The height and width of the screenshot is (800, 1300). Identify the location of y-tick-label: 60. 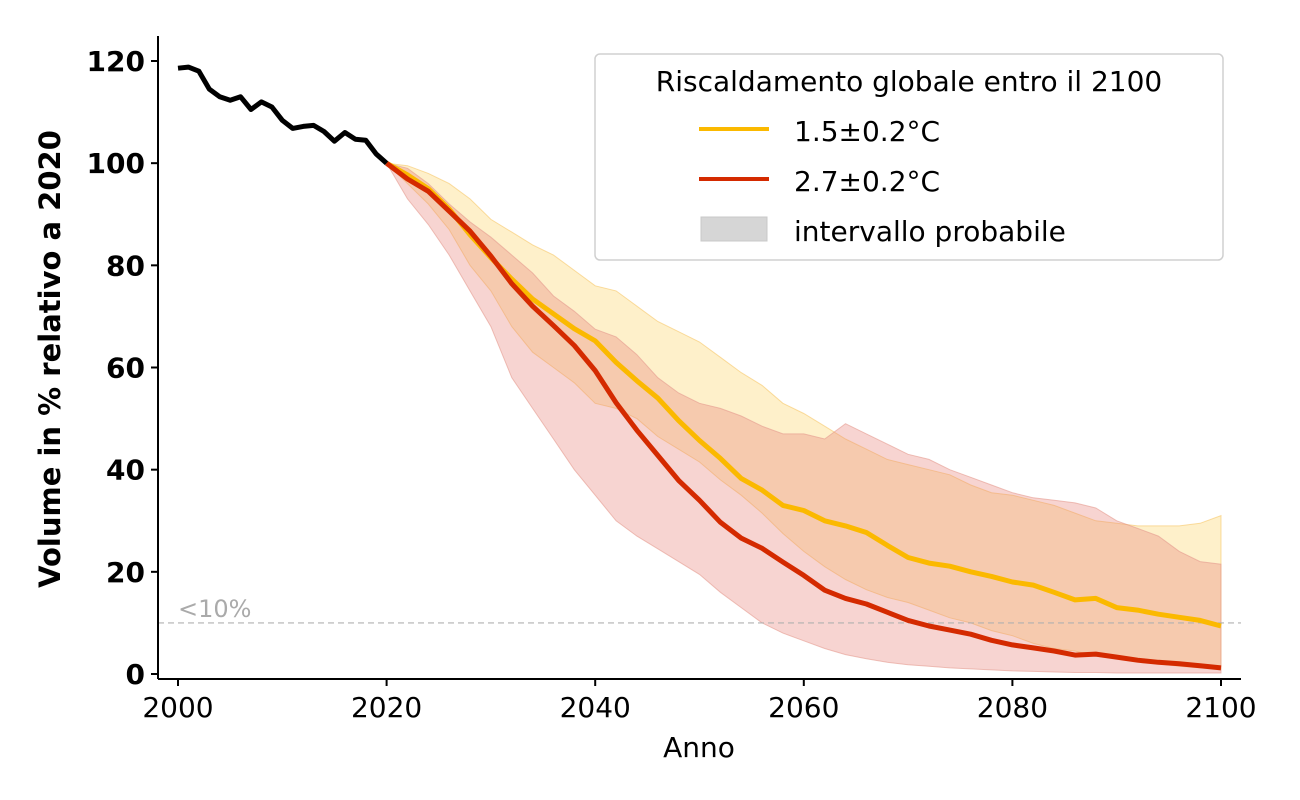
(125, 368).